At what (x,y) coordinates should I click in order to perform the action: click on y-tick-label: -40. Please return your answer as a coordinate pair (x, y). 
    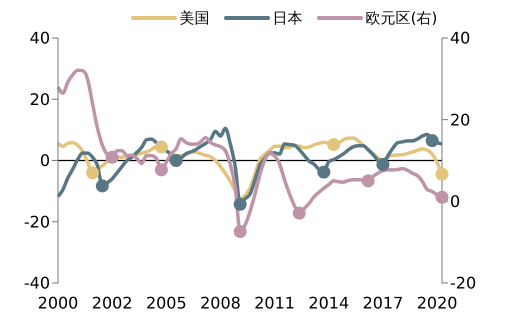
    Looking at the image, I should click on (37, 283).